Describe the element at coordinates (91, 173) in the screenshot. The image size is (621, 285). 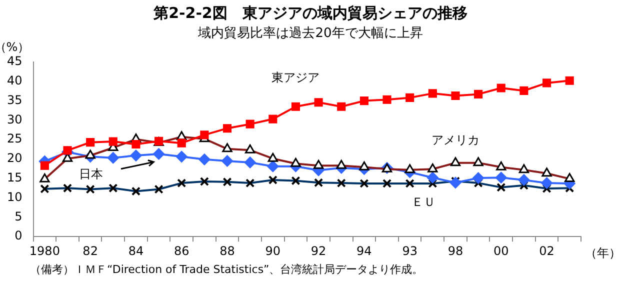
I see `series-label: 日本` at that location.